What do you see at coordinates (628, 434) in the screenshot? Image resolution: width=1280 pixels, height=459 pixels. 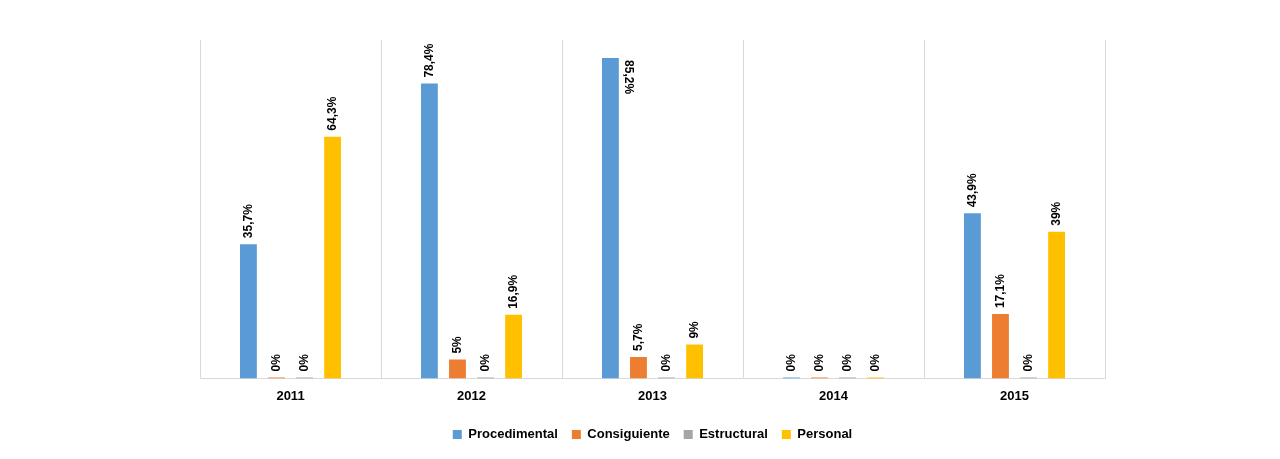 I see `legend-label: Consiguiente` at bounding box center [628, 434].